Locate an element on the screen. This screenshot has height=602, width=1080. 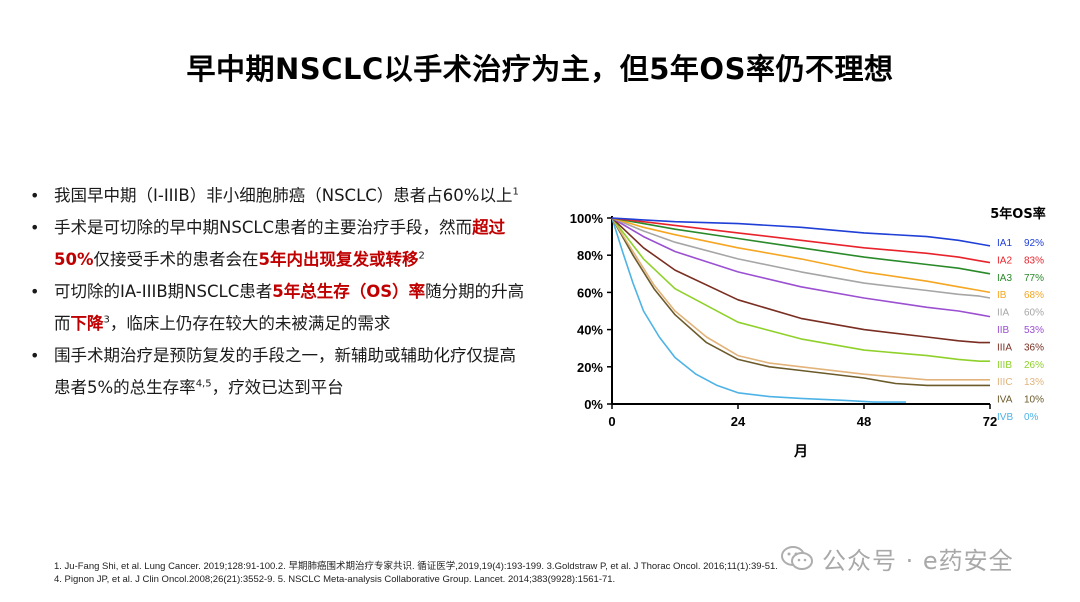
series-line-ia3 is located at coordinates (801, 246).